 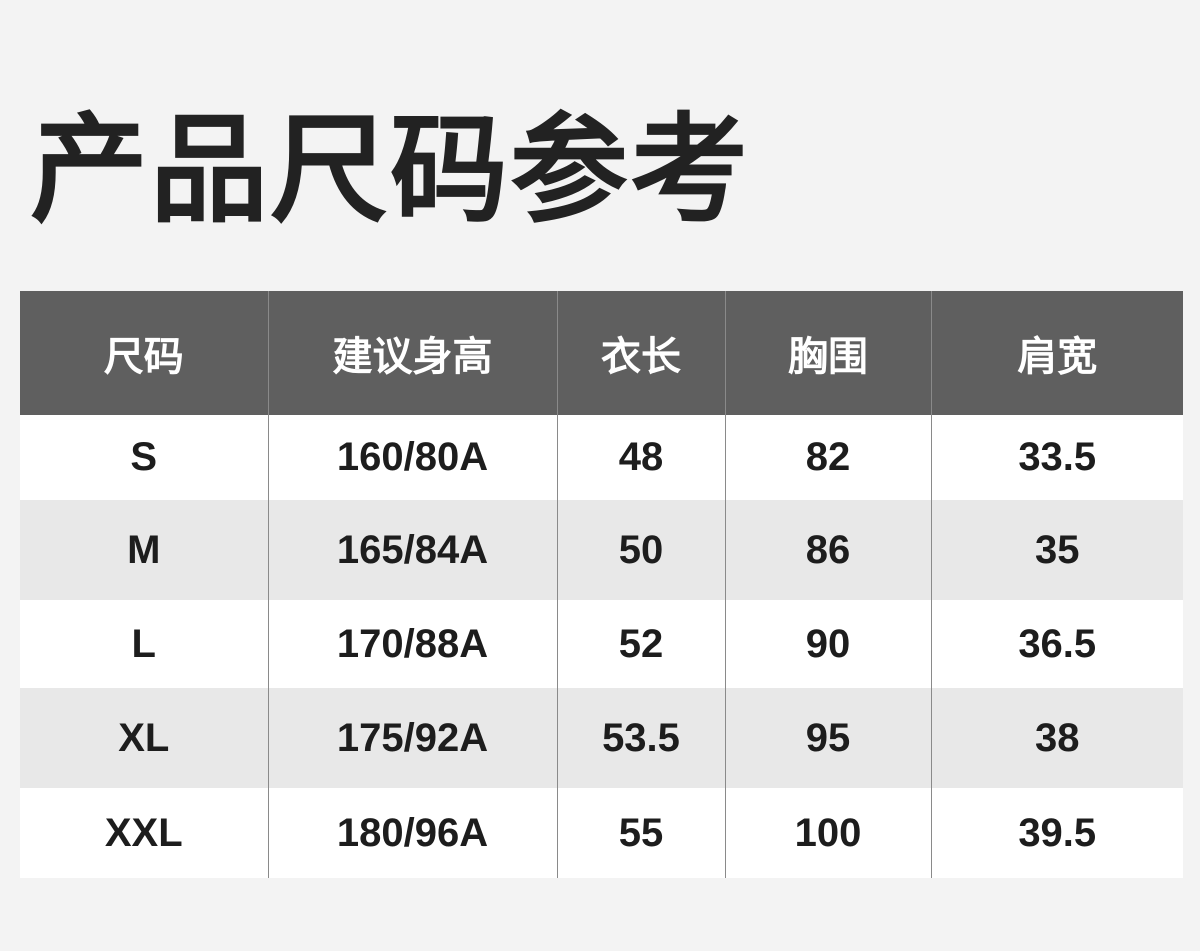 What do you see at coordinates (640, 353) in the screenshot?
I see `header-length: 衣长` at bounding box center [640, 353].